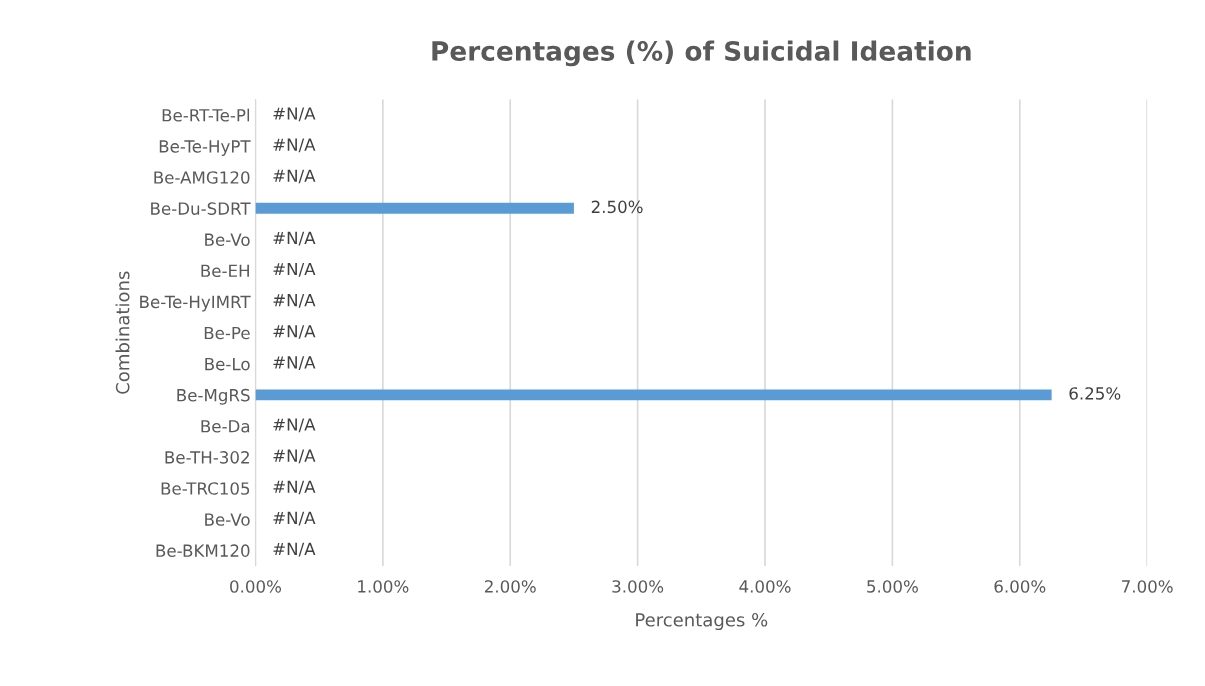 The width and height of the screenshot is (1205, 686). What do you see at coordinates (207, 457) in the screenshot?
I see `y-tick-label: Be-TH-302` at bounding box center [207, 457].